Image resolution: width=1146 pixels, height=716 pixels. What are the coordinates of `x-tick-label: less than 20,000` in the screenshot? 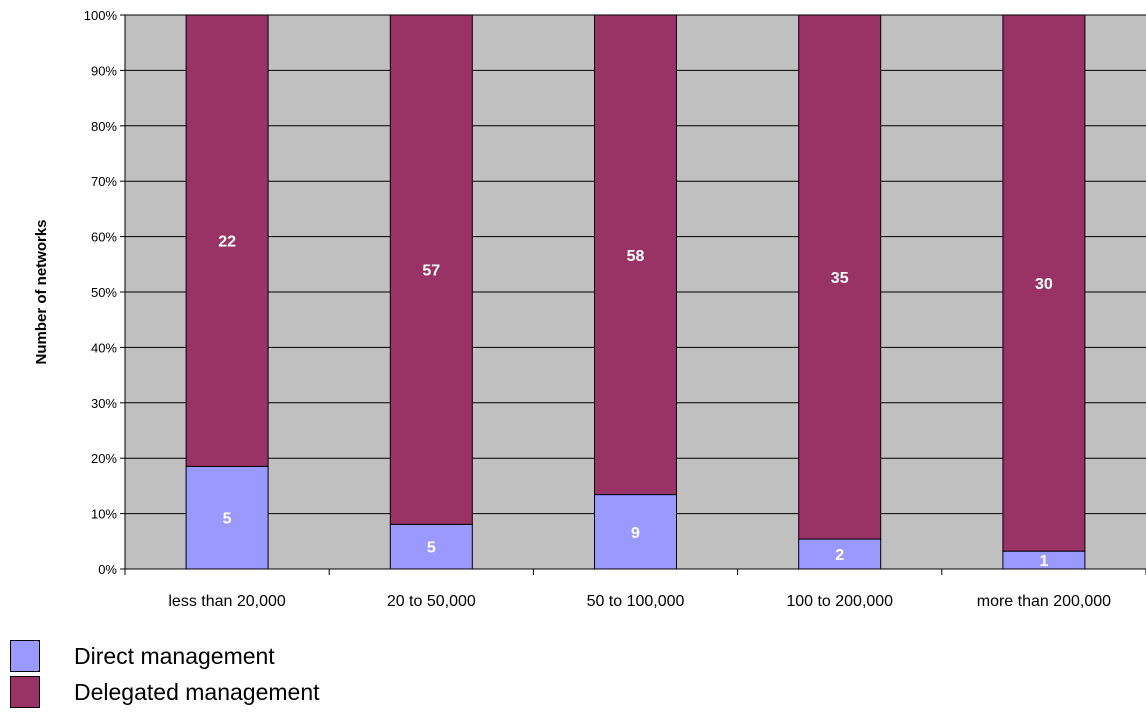 It's located at (227, 601).